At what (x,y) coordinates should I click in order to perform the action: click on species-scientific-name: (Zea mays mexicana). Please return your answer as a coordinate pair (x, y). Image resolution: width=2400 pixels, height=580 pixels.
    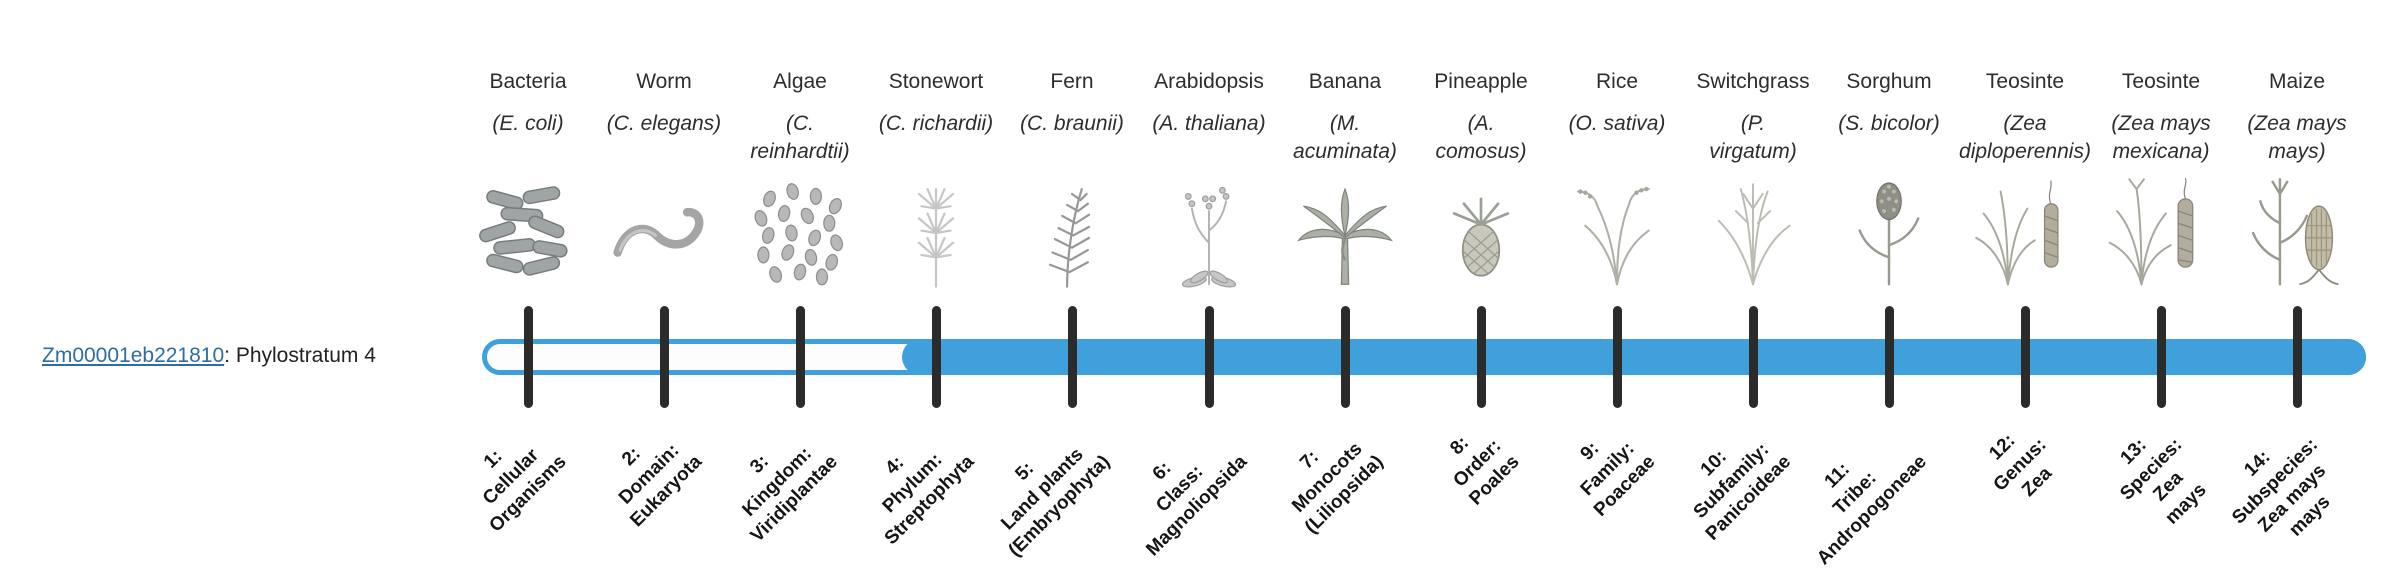
    Looking at the image, I should click on (2161, 138).